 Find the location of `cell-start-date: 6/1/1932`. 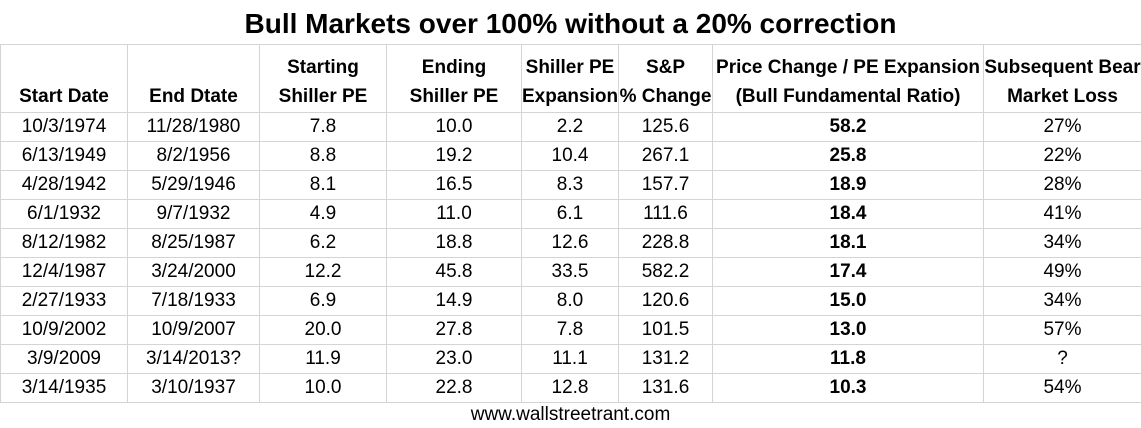

cell-start-date: 6/1/1932 is located at coordinates (64, 214).